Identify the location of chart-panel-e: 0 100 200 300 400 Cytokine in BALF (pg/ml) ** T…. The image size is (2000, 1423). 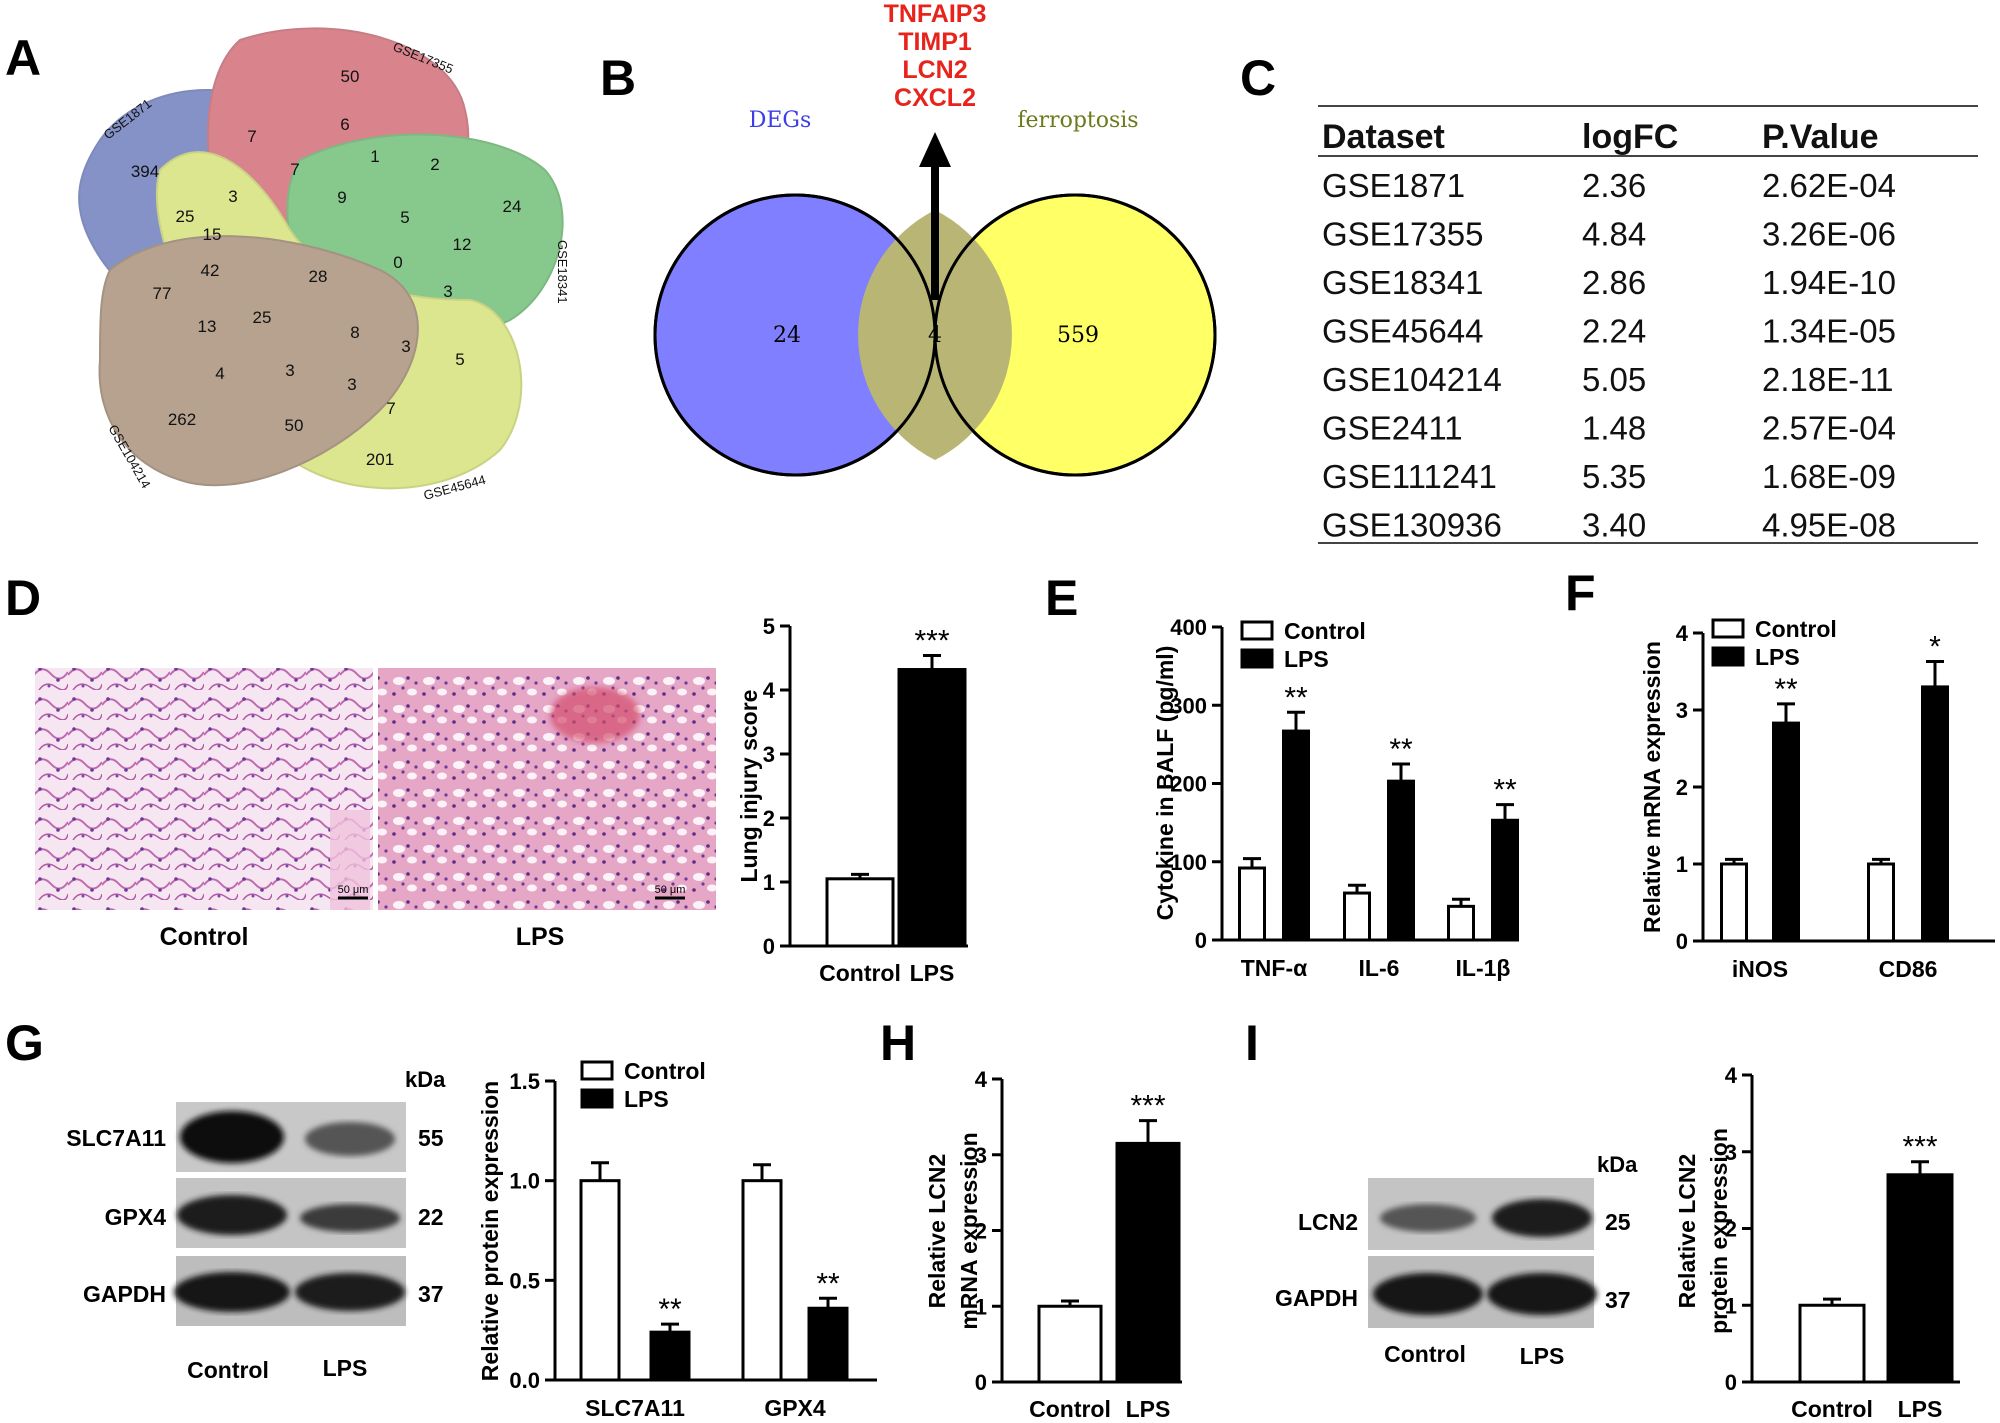
(1335, 798).